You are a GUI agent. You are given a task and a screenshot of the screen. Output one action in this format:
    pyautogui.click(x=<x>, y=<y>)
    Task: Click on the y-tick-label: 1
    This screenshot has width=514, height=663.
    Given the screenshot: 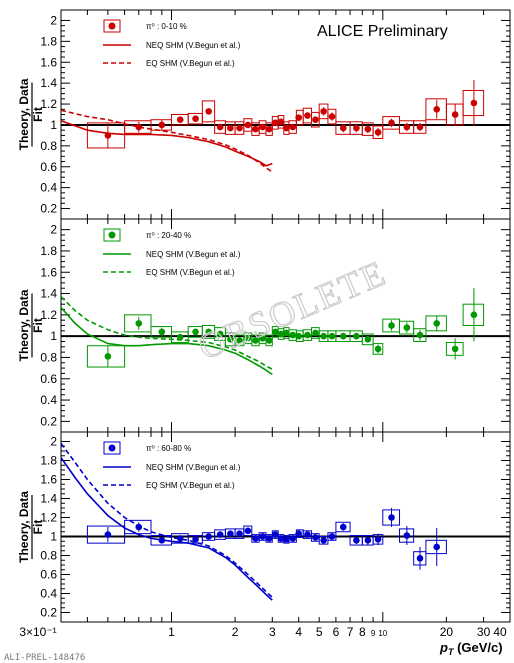 What is the action you would take?
    pyautogui.click(x=53, y=336)
    